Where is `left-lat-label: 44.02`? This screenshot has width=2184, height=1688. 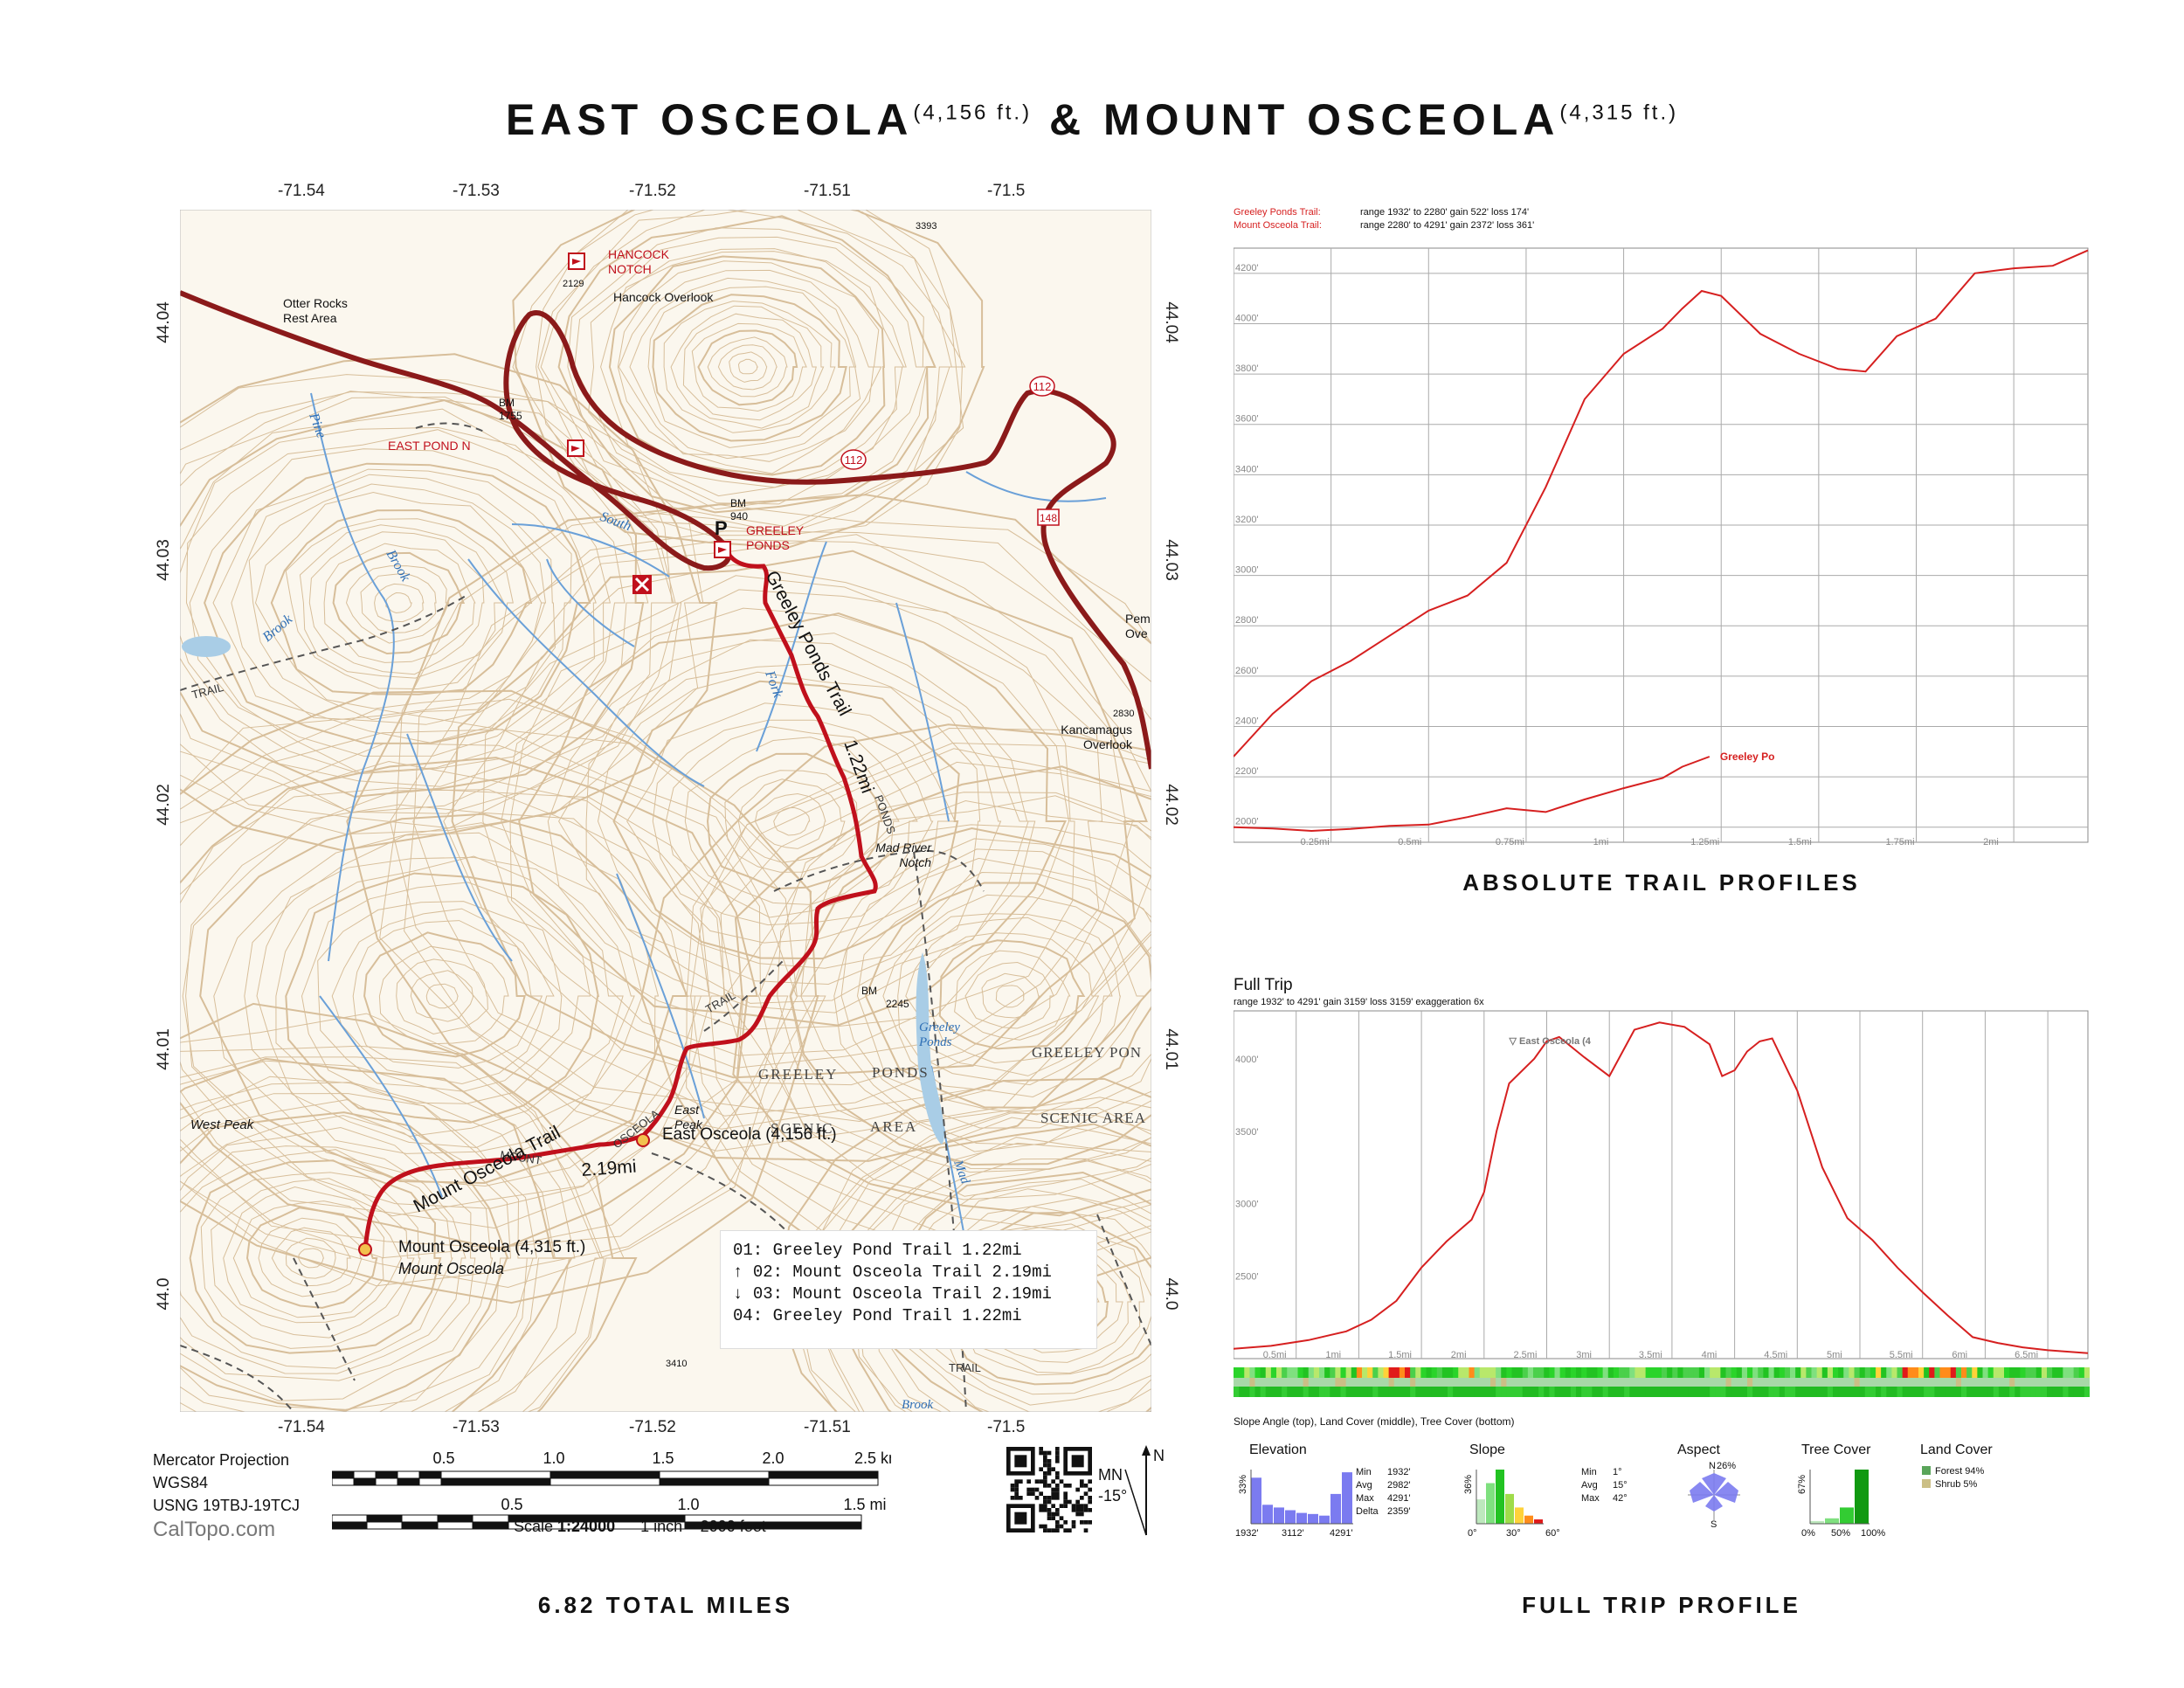
left-lat-label: 44.02 is located at coordinates (164, 805).